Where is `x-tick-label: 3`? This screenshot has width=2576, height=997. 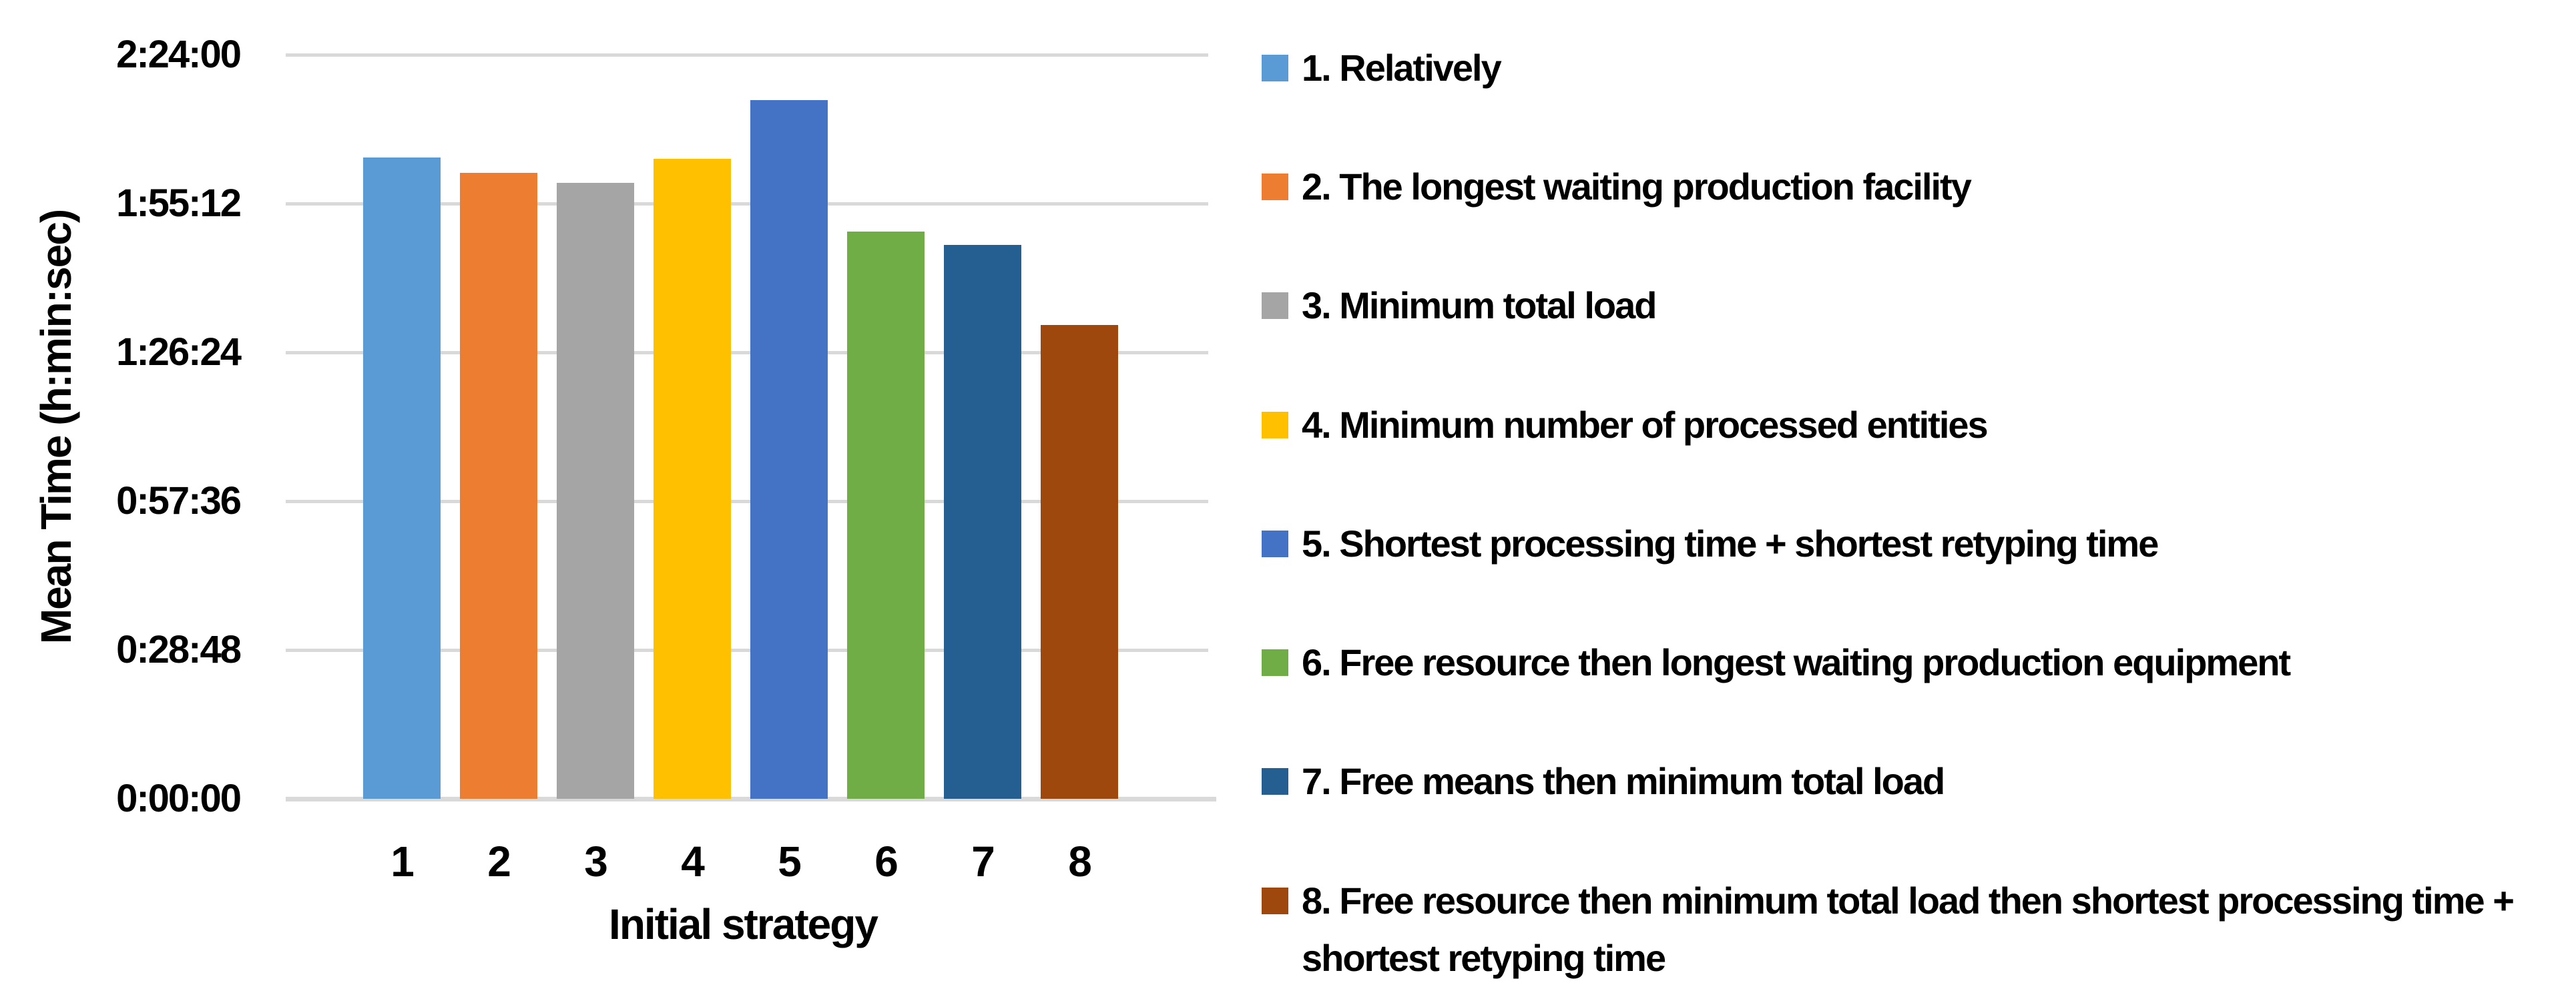
x-tick-label: 3 is located at coordinates (596, 862).